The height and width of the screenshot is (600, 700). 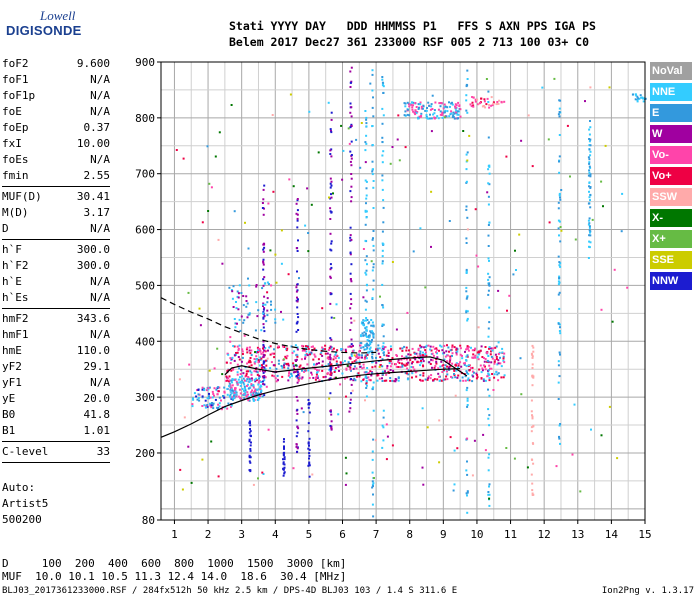 What do you see at coordinates (103, 451) in the screenshot?
I see `param-value: 33` at bounding box center [103, 451].